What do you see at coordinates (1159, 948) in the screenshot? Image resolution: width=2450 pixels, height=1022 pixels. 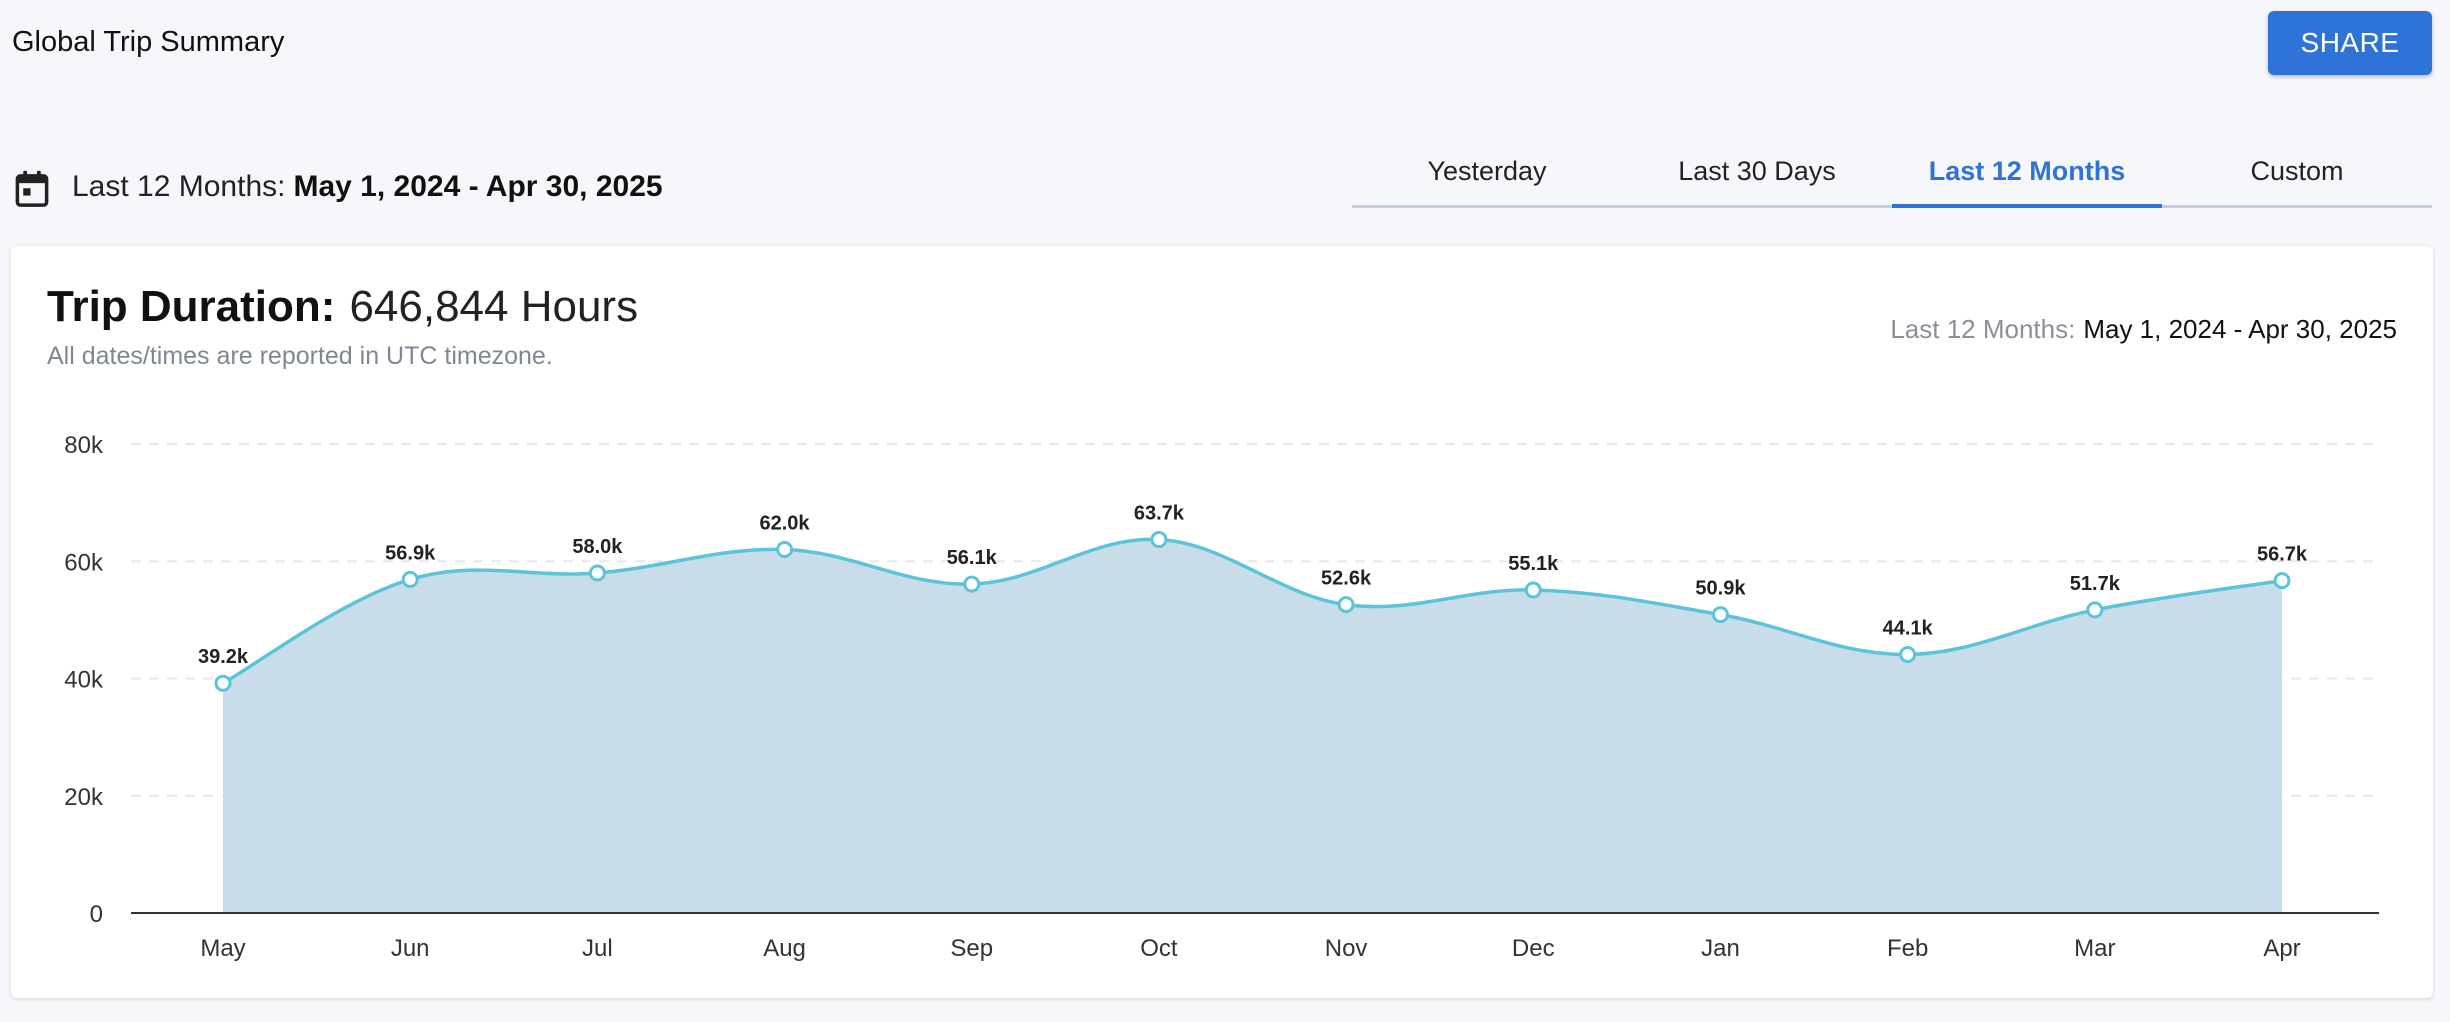 I see `x-tick-label: Oct` at bounding box center [1159, 948].